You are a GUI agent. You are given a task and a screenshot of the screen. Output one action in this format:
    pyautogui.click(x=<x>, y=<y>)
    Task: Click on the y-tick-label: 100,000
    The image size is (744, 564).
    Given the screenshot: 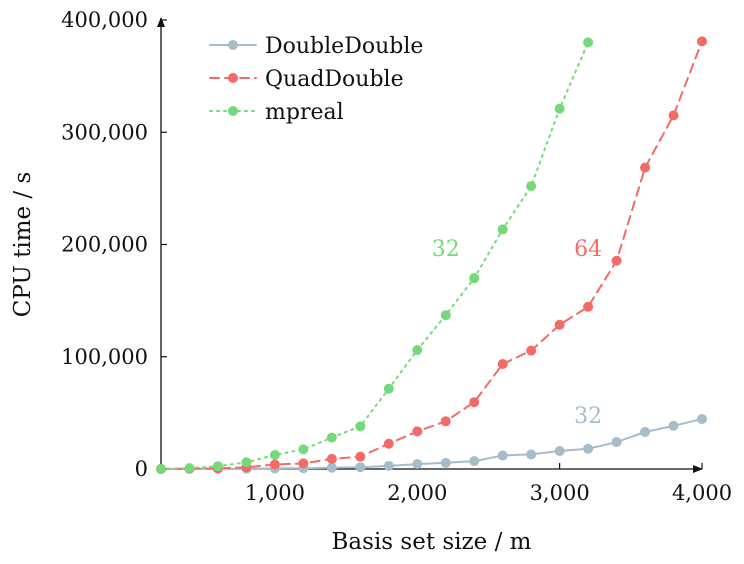 What is the action you would take?
    pyautogui.click(x=104, y=357)
    